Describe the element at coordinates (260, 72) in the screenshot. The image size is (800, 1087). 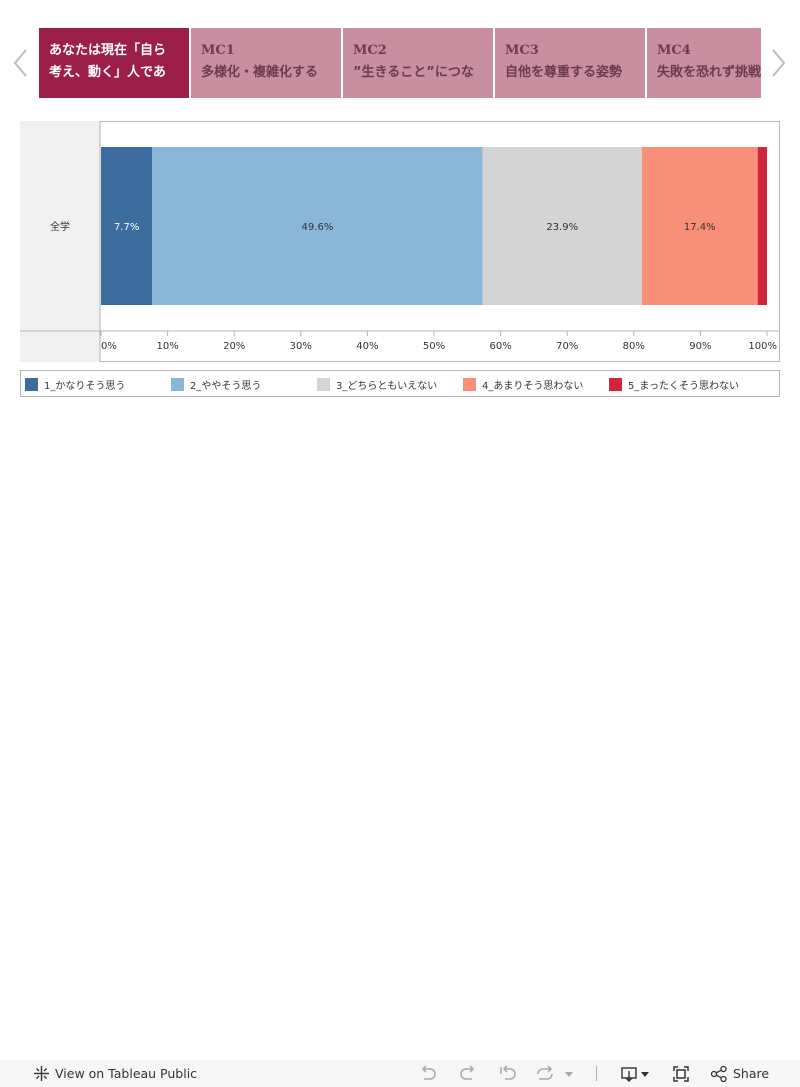
I see `story-tab-subtitle: 多様化・複雑化する` at that location.